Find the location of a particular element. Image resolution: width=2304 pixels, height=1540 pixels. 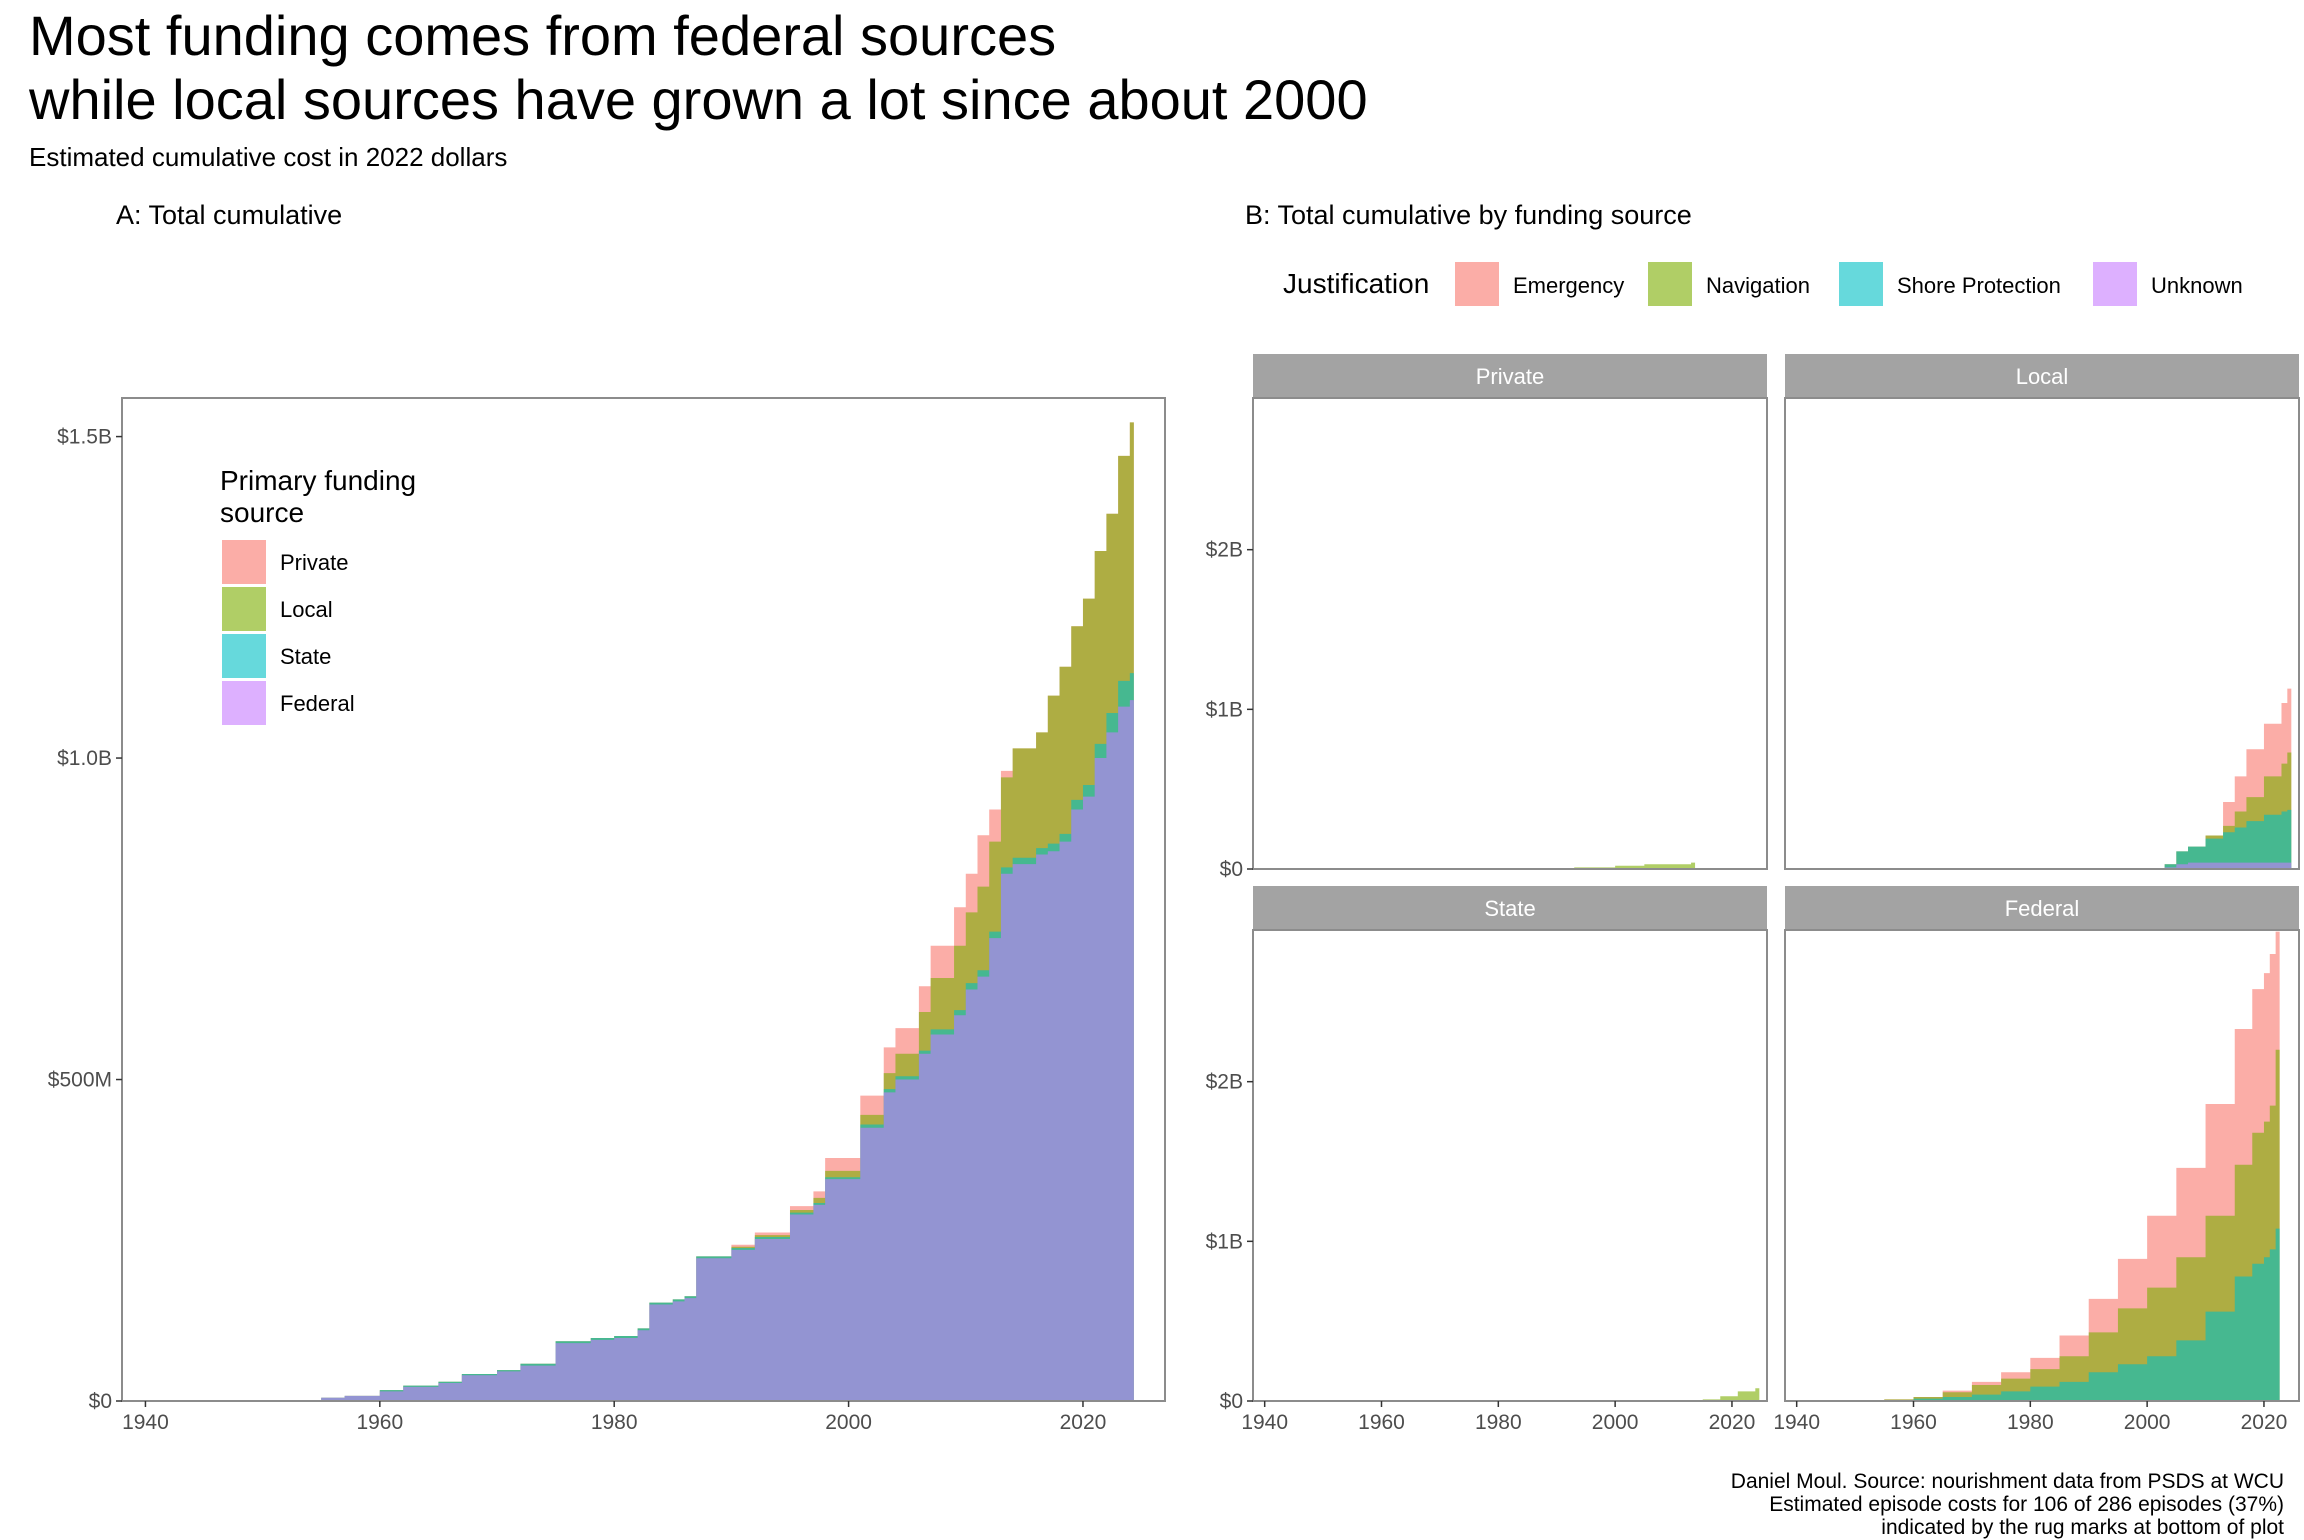

panel-b-title: B: Total cumulative by funding source is located at coordinates (1468, 215).